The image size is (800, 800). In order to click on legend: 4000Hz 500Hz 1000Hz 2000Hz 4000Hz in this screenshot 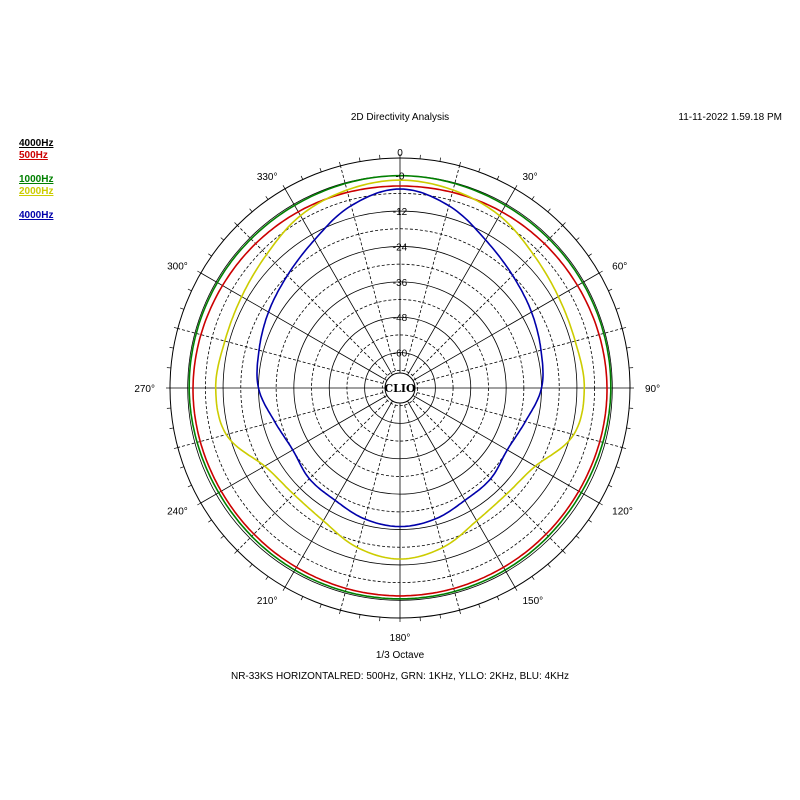, I will do `click(36, 180)`.